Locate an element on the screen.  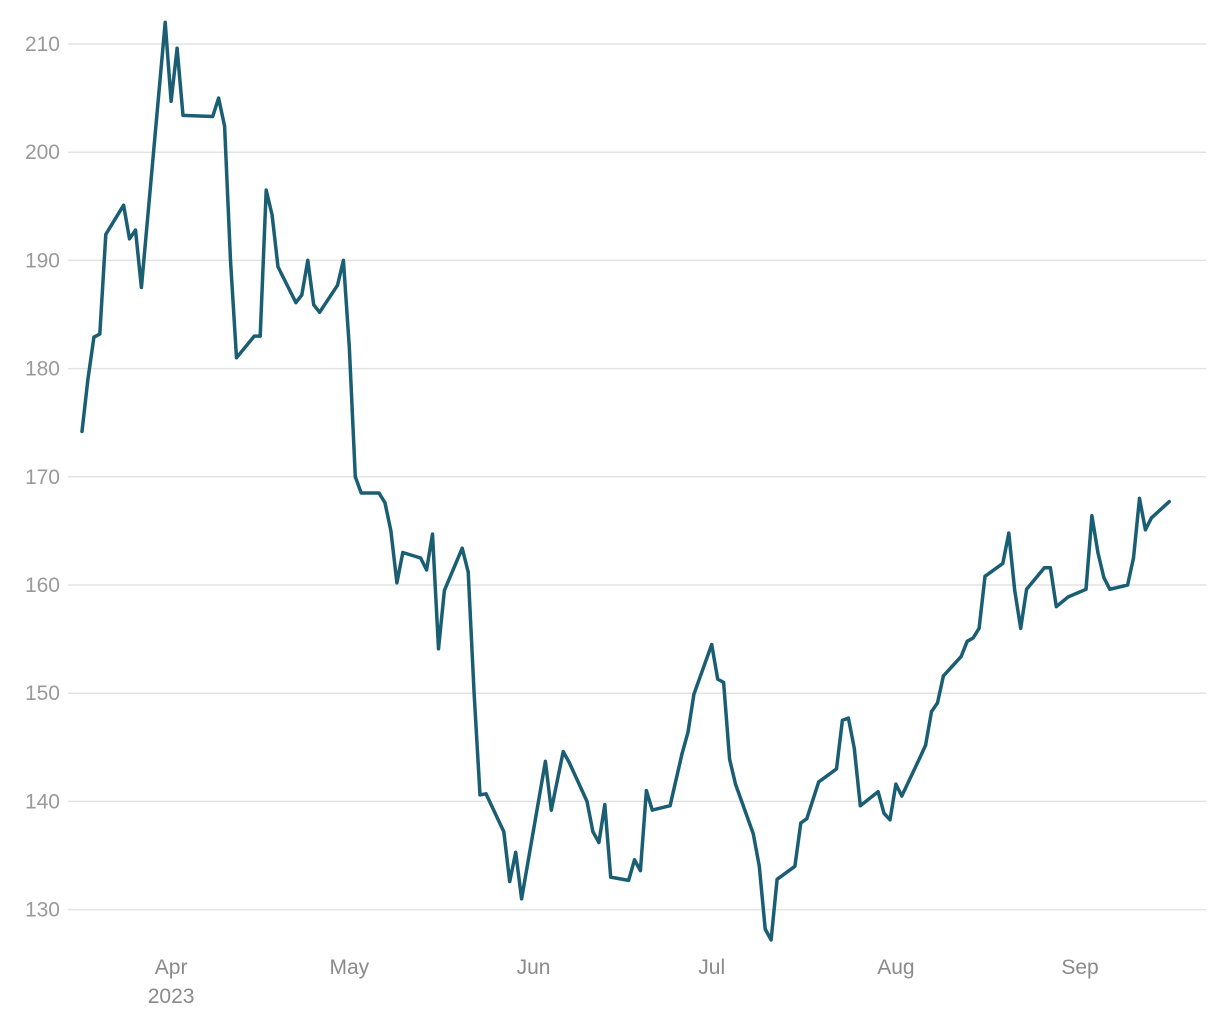
y-tick-label: 140 is located at coordinates (42, 801).